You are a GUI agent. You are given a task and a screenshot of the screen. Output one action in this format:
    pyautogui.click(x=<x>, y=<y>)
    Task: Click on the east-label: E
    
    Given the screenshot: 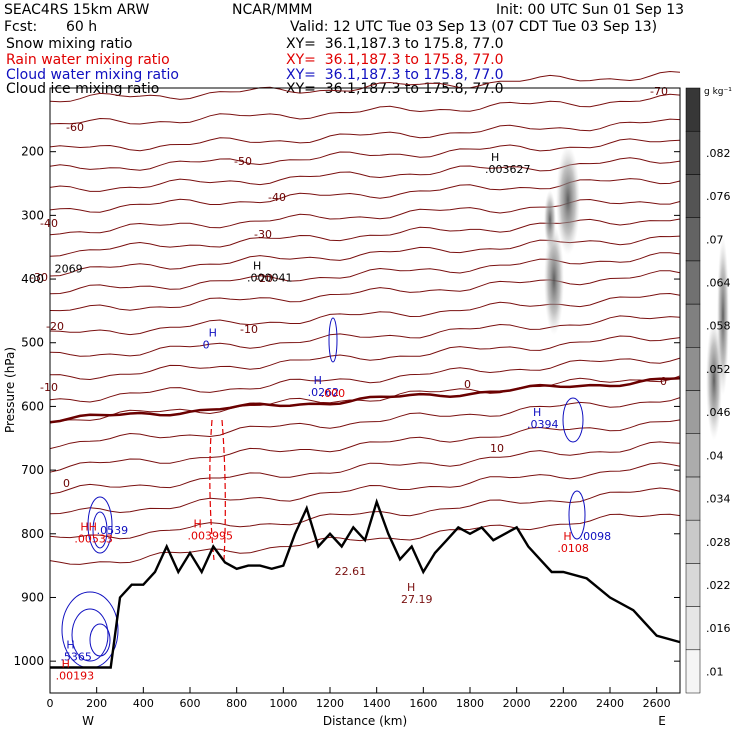 What is the action you would take?
    pyautogui.click(x=662, y=721)
    